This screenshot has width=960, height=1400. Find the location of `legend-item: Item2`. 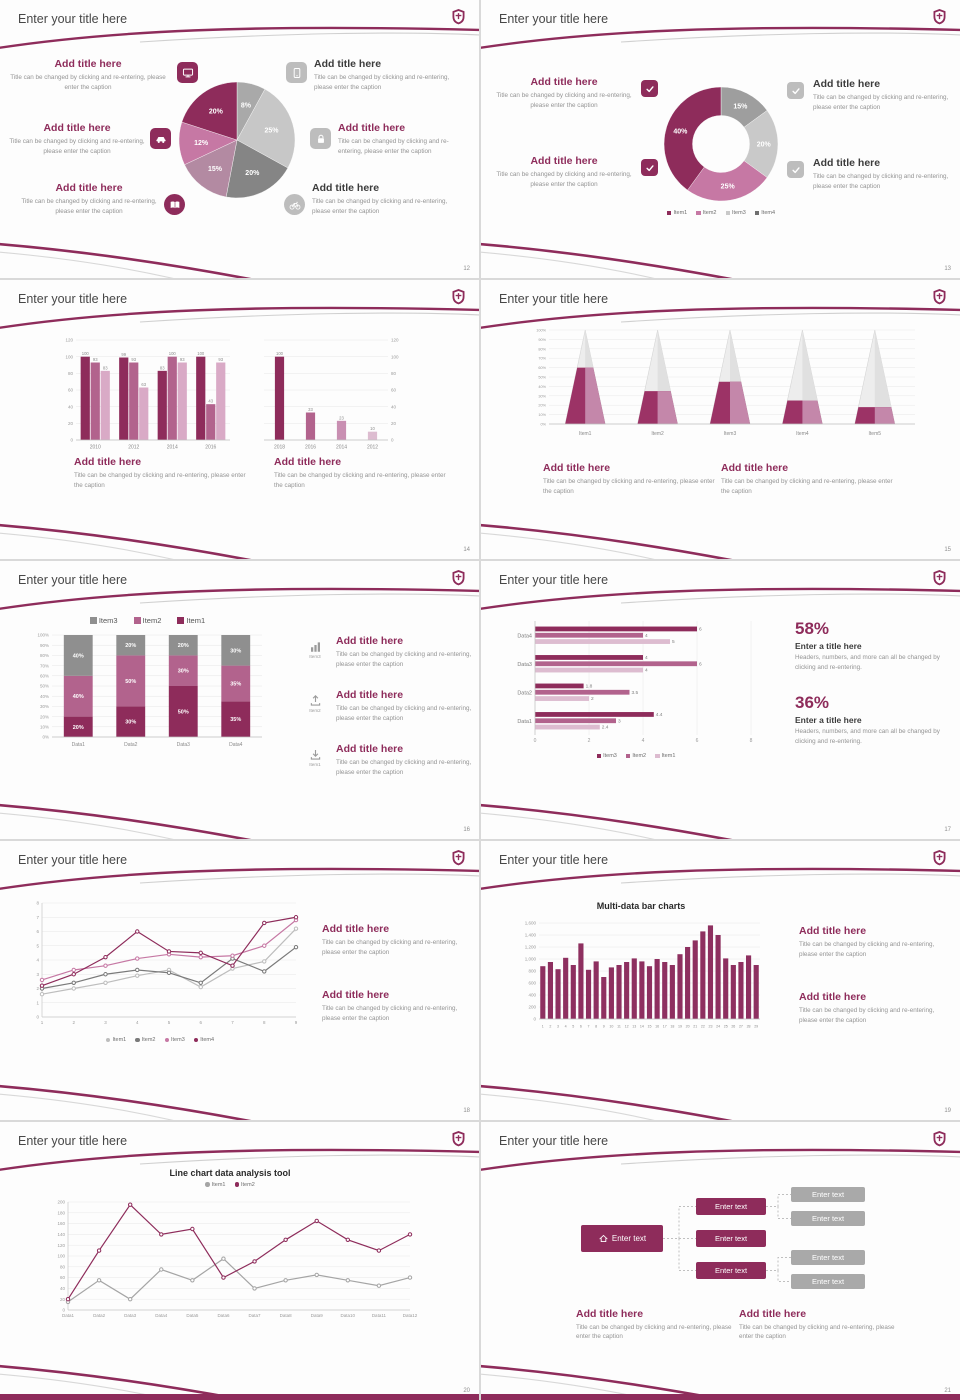

legend-item: Item2 is located at coordinates (635, 756).